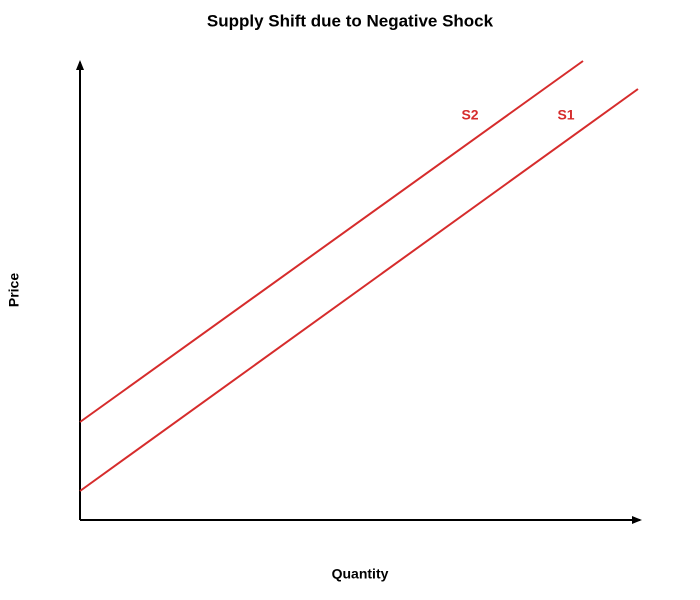 The width and height of the screenshot is (700, 600). Describe the element at coordinates (14, 290) in the screenshot. I see `y-axis-label: Price` at that location.